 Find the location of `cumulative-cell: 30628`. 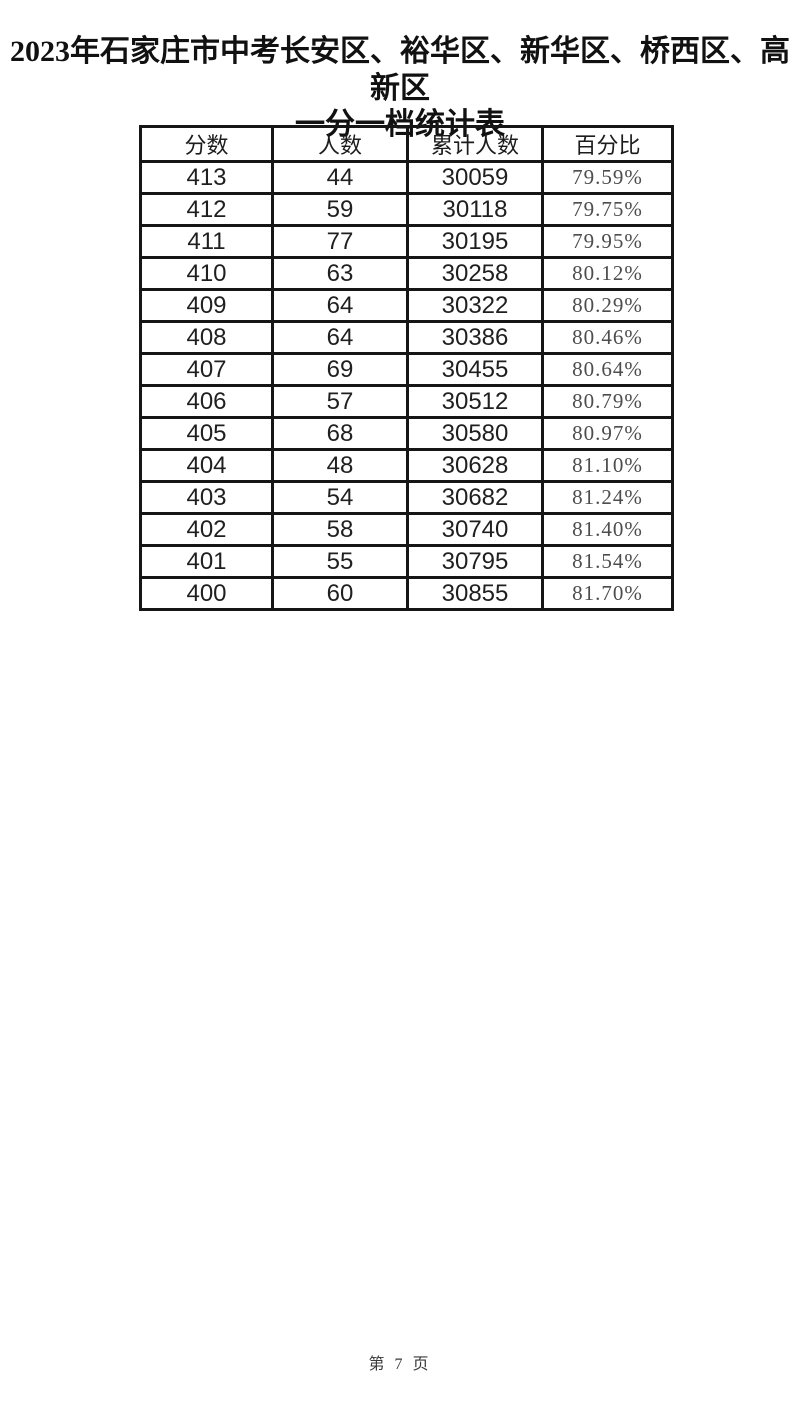

cumulative-cell: 30628 is located at coordinates (475, 465).